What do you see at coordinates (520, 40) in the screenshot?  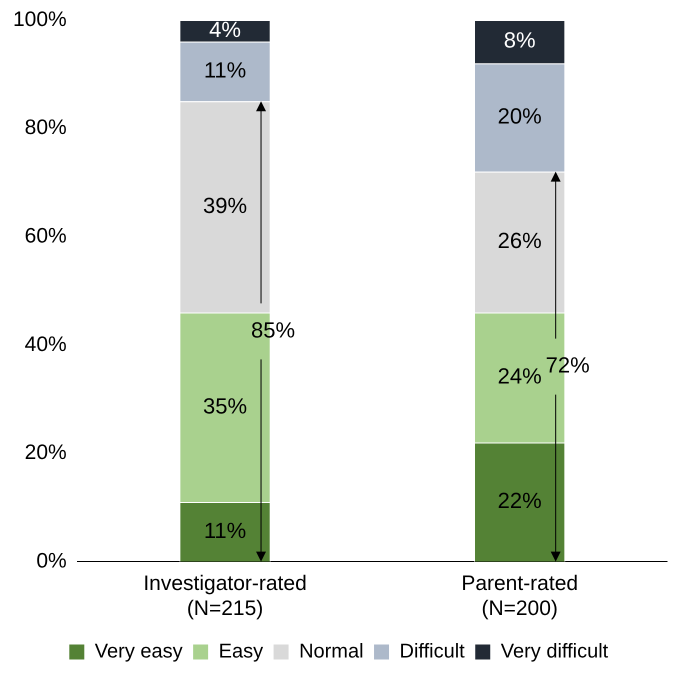 I see `data-label: 8%` at bounding box center [520, 40].